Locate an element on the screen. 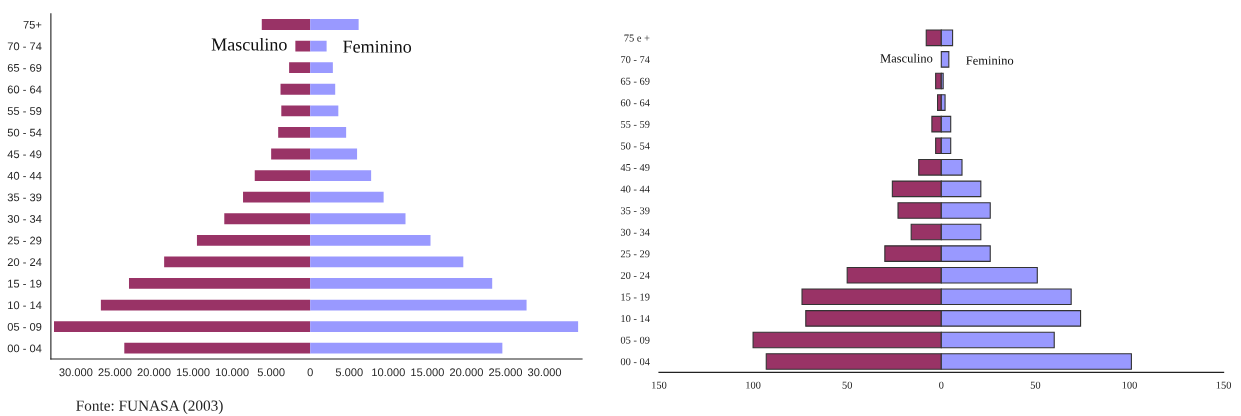 The width and height of the screenshot is (1241, 416). source-note: Fonte: FUNASA (2003) is located at coordinates (149, 407).